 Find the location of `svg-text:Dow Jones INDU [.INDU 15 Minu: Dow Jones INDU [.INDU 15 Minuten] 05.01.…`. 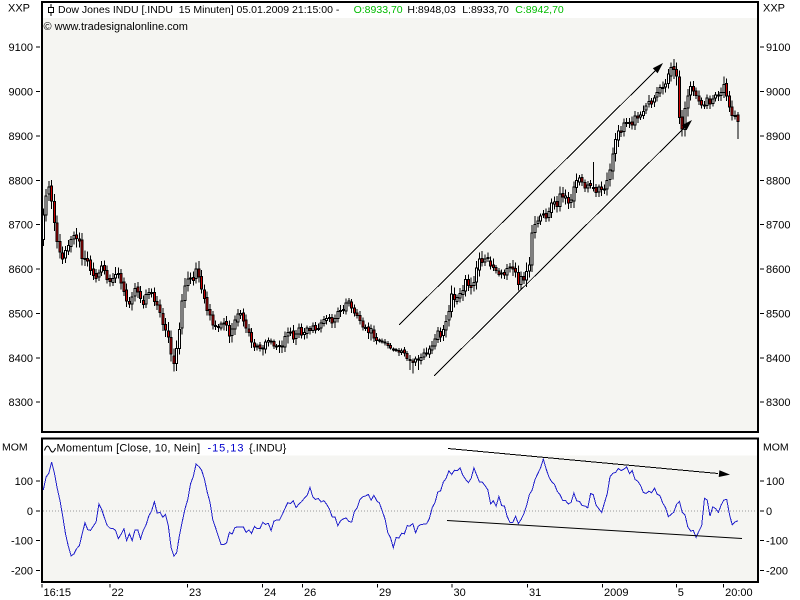

svg-text:Dow Jones INDU [.INDU 15 Minu: Dow Jones INDU [.INDU 15 Minuten] 05.01.… is located at coordinates (199, 10).